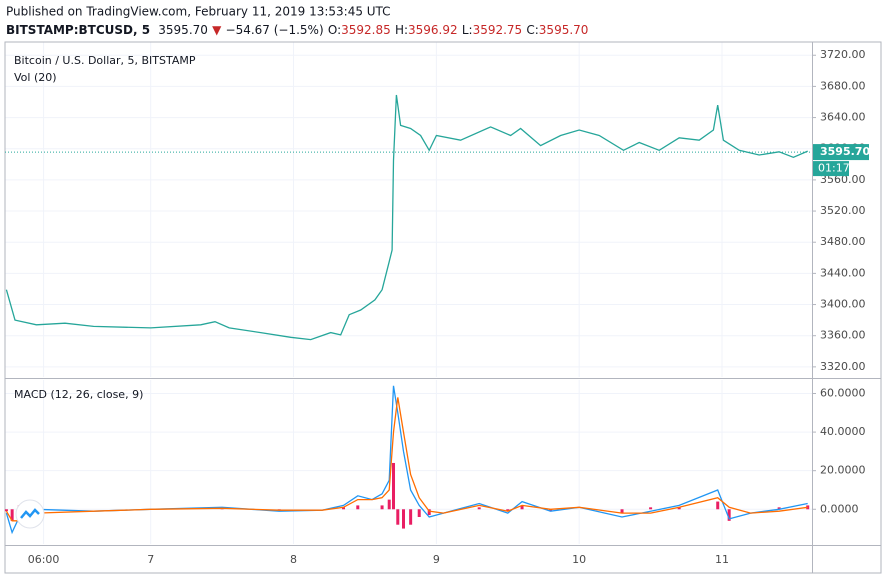 This screenshot has height=579, width=886. I want to click on l-value: 3592.75, so click(498, 30).